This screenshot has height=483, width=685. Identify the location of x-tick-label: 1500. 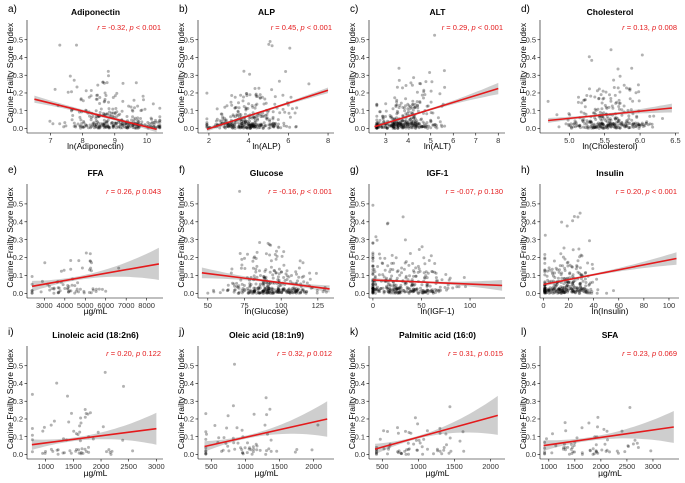
(454, 466).